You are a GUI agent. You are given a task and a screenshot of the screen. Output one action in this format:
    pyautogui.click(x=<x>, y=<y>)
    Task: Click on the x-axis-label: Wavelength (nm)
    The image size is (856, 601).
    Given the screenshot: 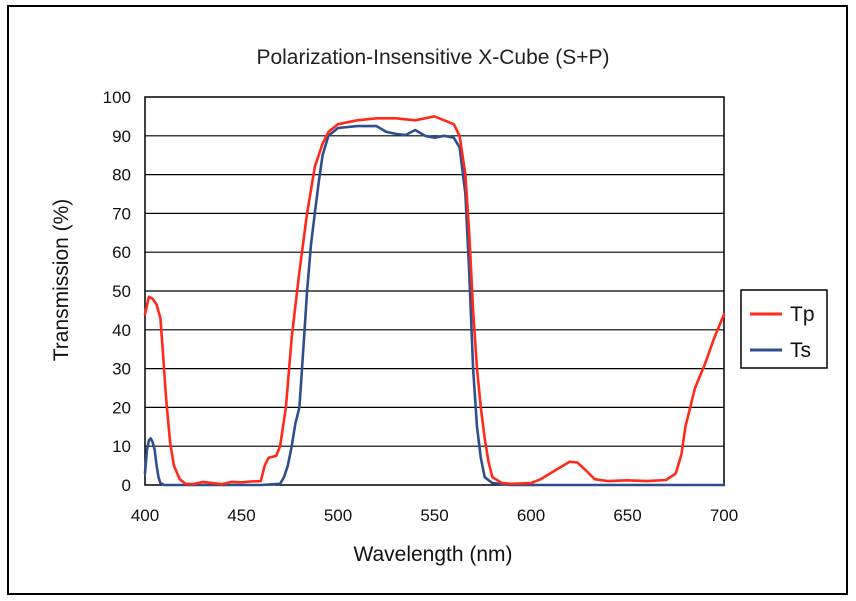 What is the action you would take?
    pyautogui.click(x=432, y=554)
    